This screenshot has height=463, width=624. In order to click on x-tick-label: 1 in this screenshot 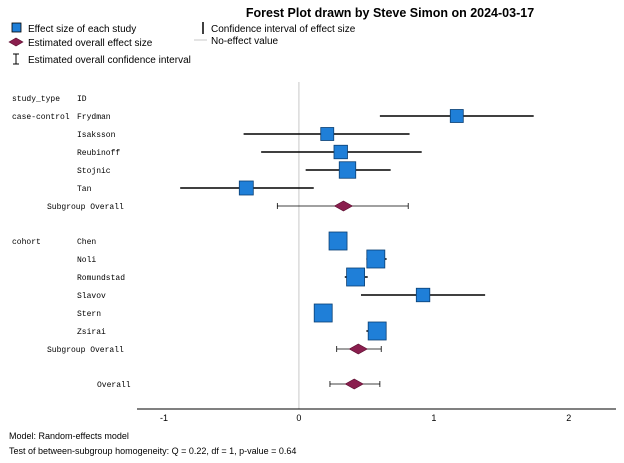, I will do `click(433, 418)`.